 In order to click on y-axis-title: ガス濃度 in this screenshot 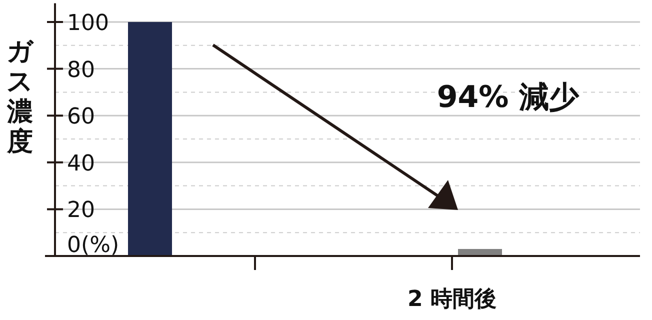, I will do `click(20, 97)`.